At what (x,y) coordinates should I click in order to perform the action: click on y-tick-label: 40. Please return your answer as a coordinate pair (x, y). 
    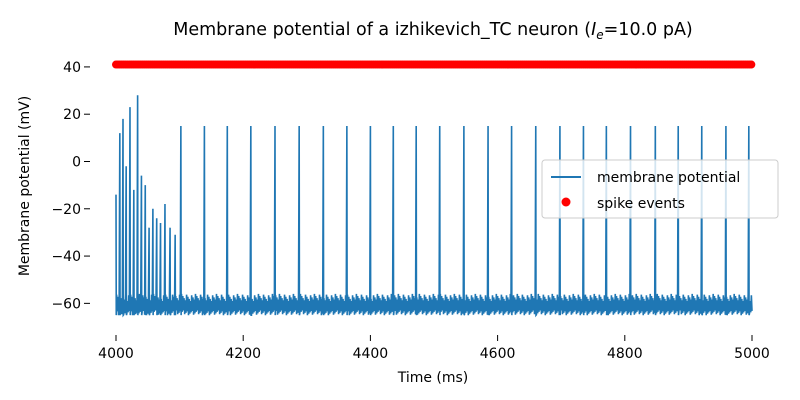
    Looking at the image, I should click on (72, 68).